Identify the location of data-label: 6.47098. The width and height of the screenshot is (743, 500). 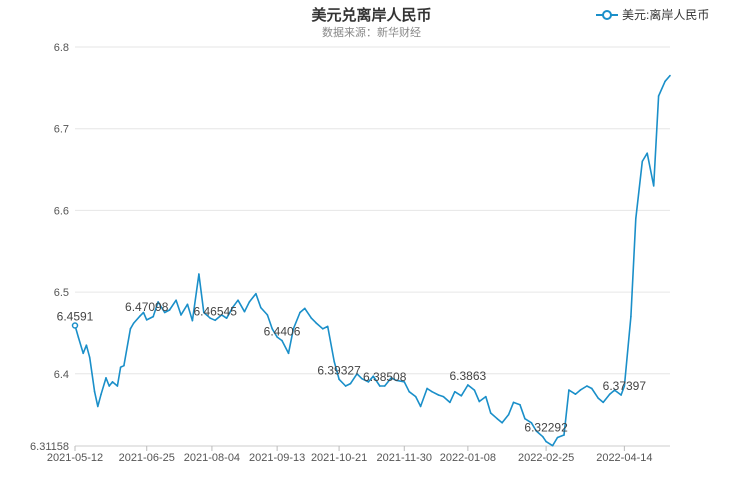
(147, 307).